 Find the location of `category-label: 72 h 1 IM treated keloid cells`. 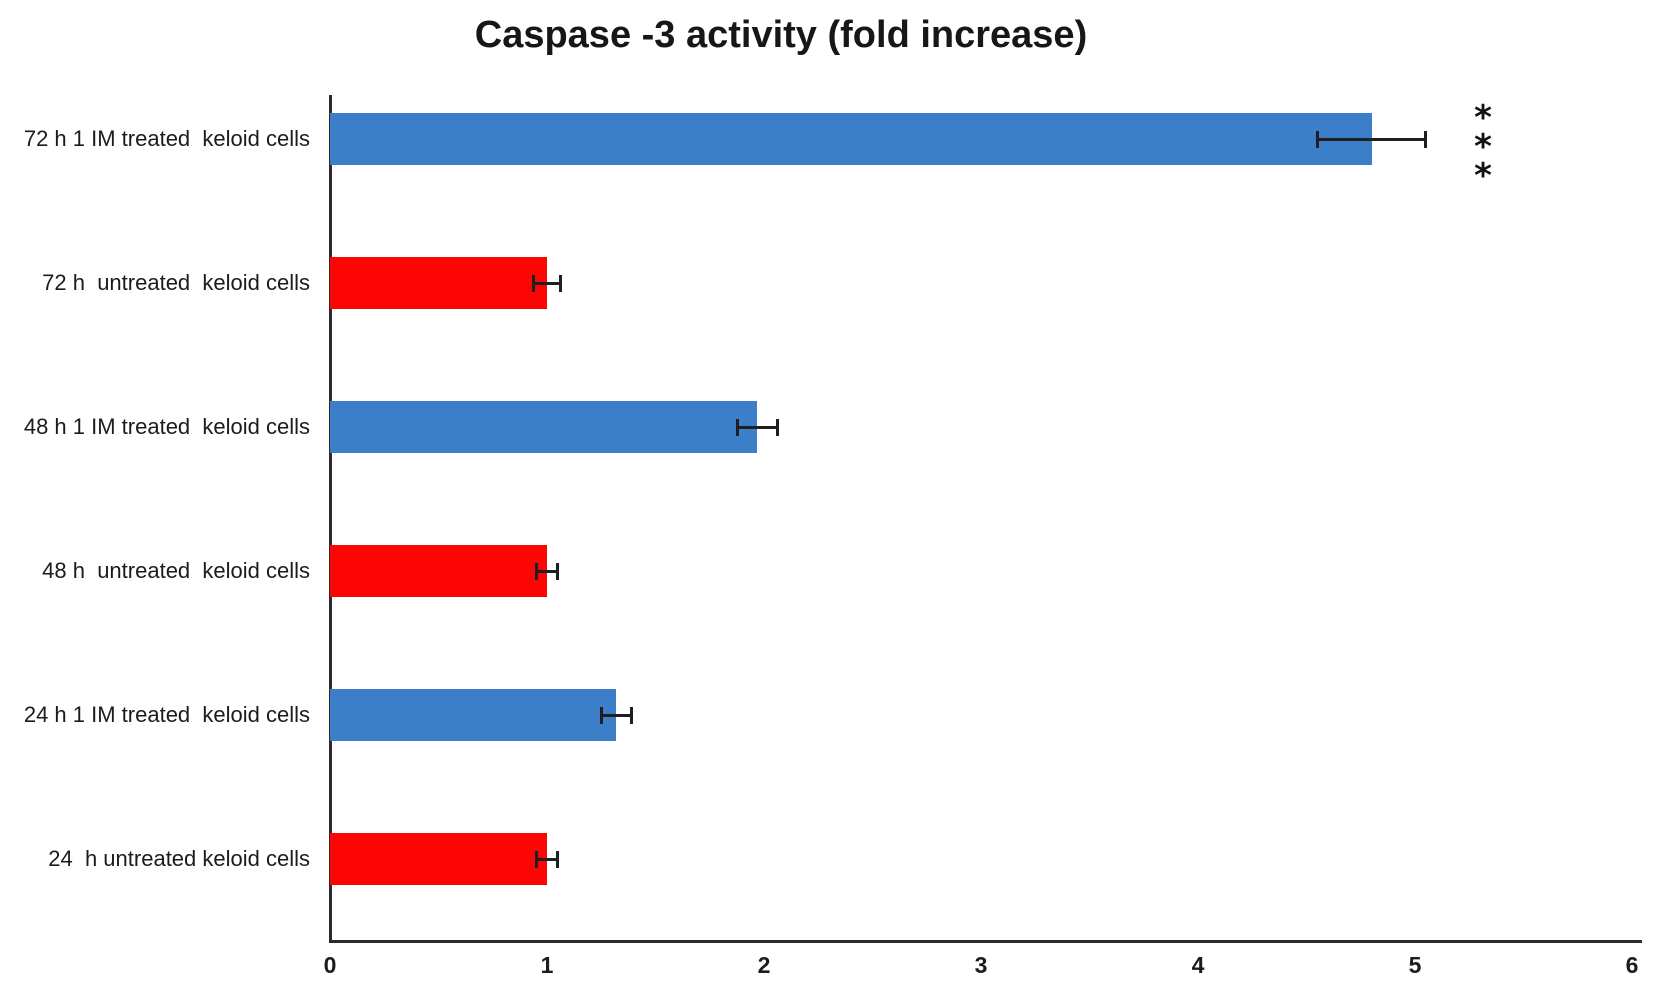

category-label: 72 h 1 IM treated keloid cells is located at coordinates (166, 138).